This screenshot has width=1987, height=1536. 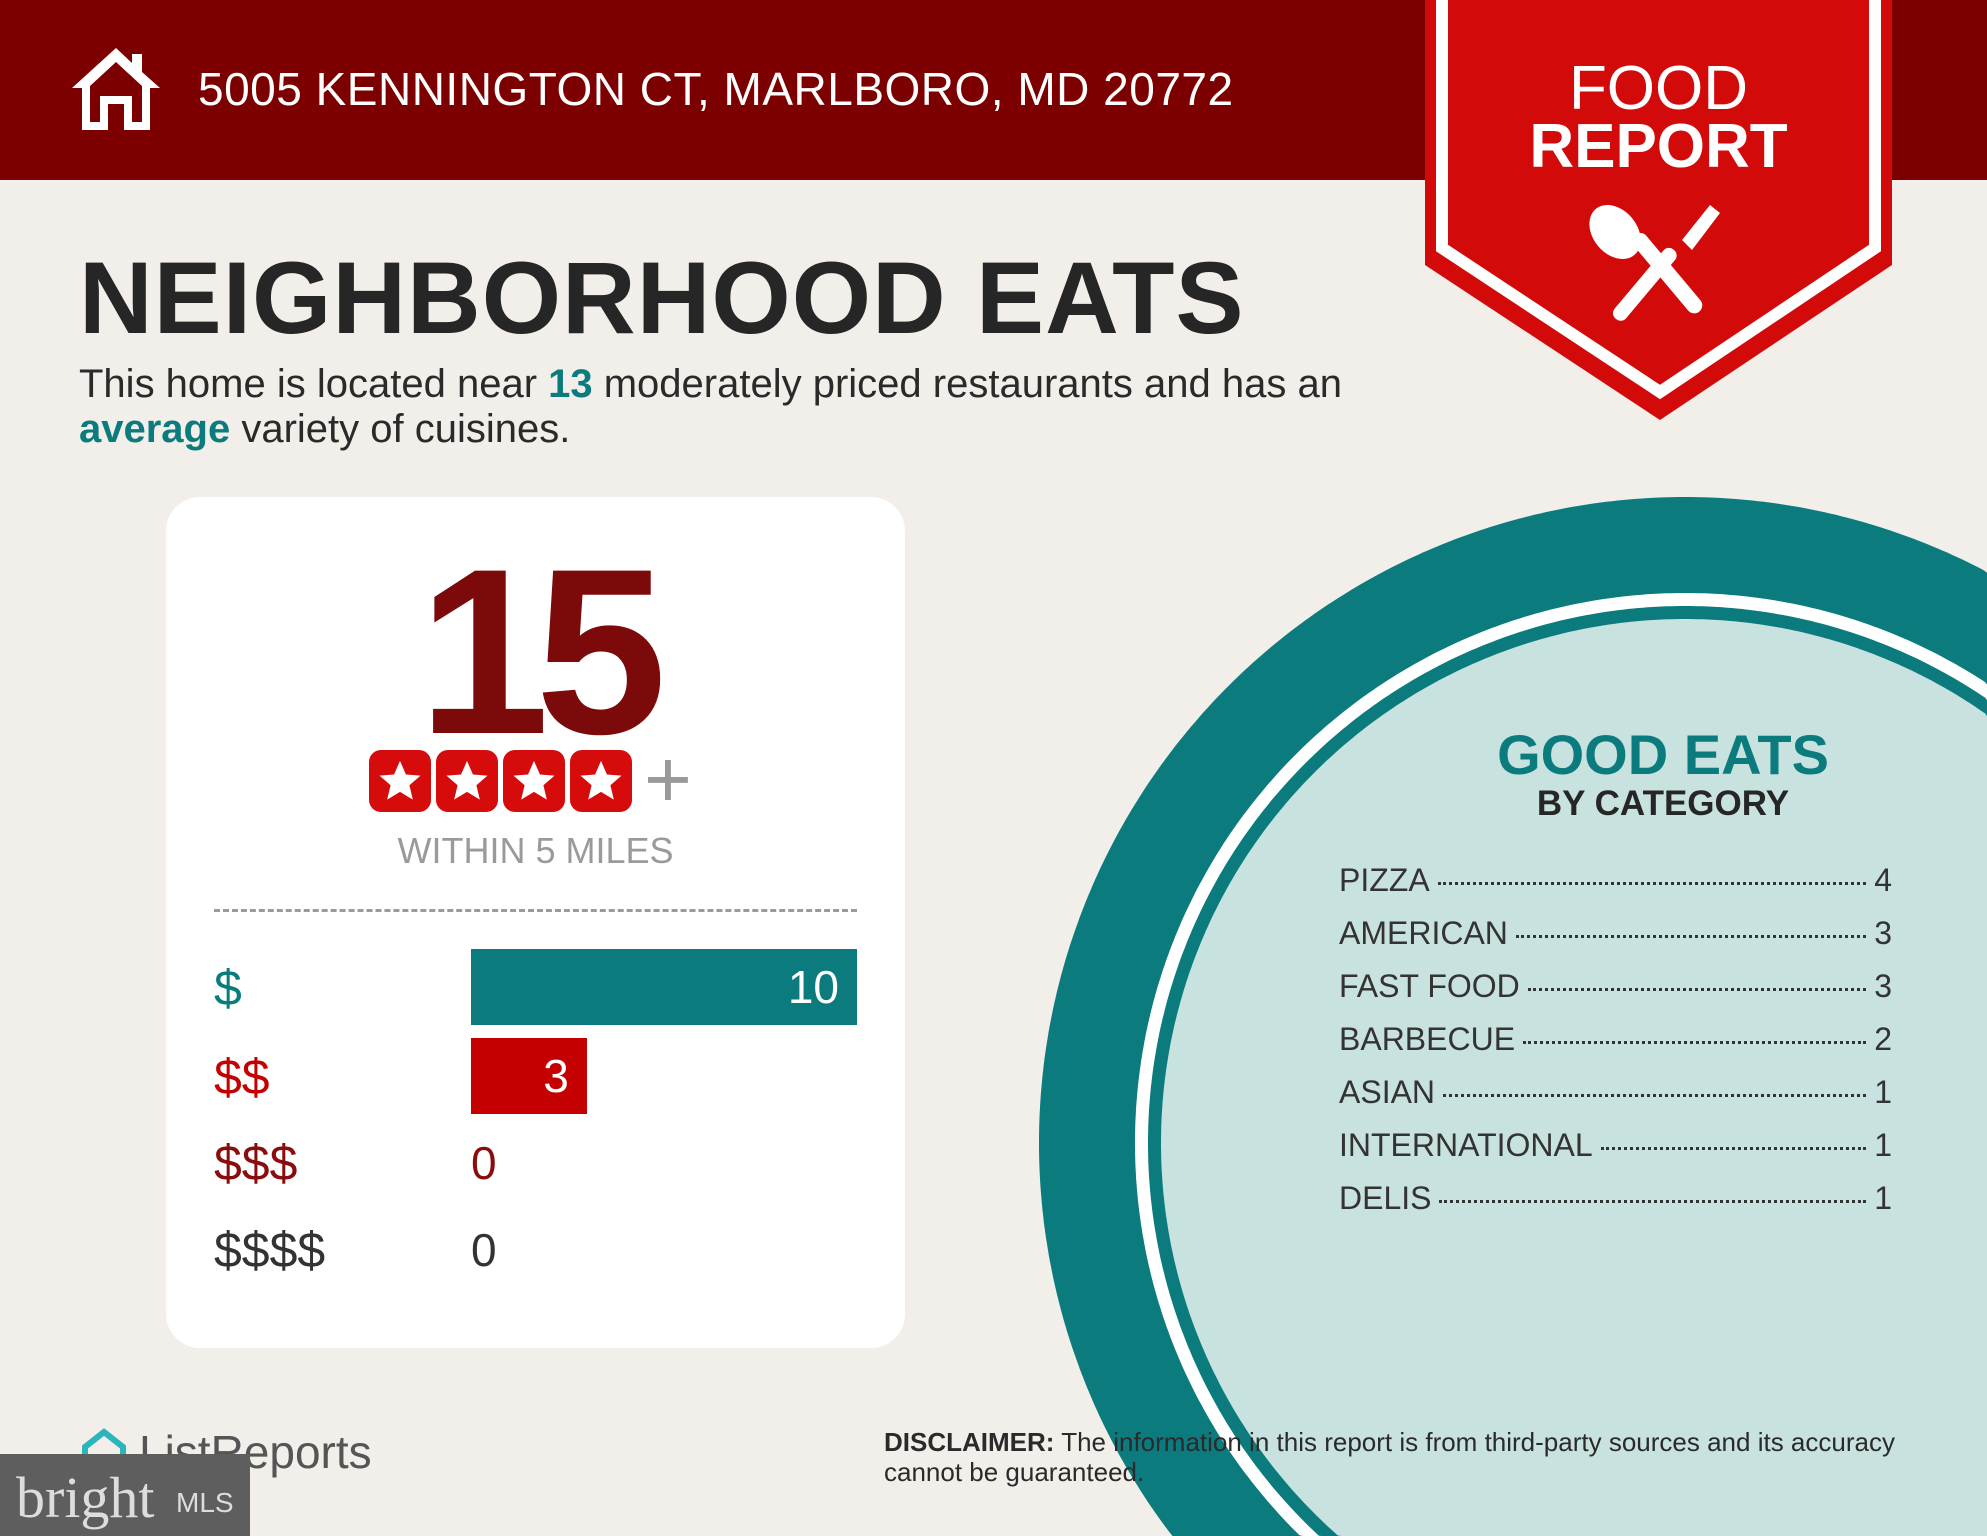 I want to click on star-rating, so click(x=500, y=781).